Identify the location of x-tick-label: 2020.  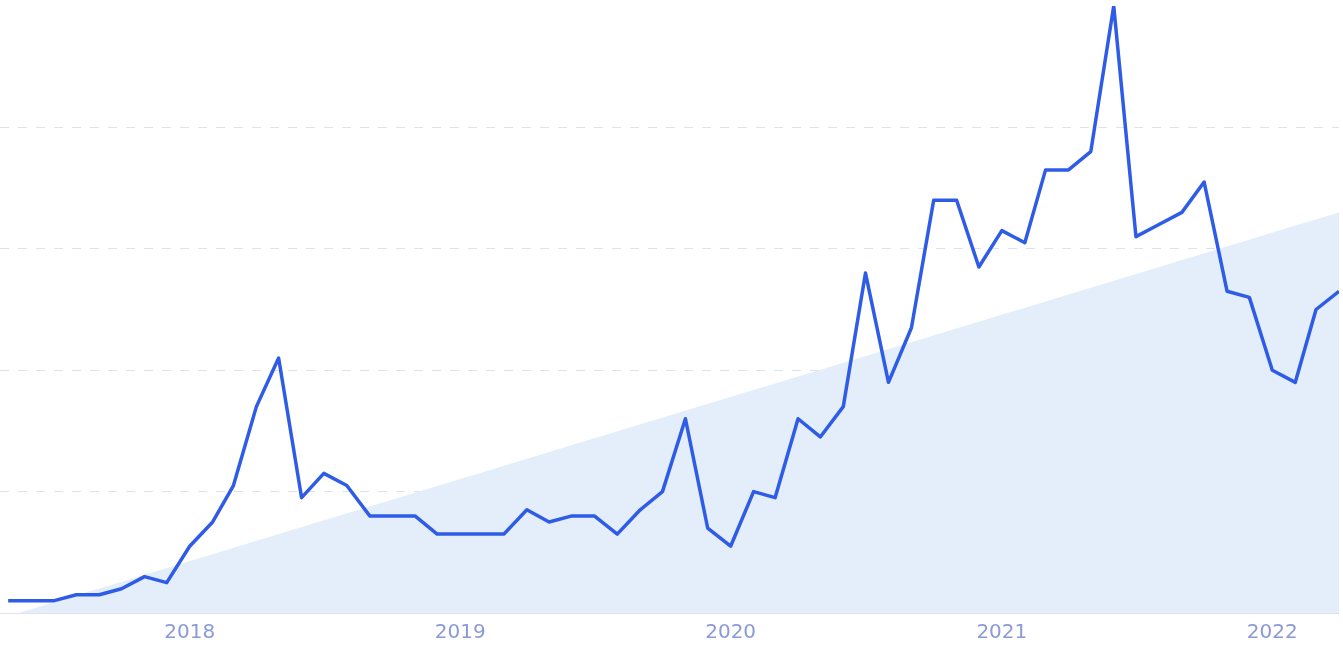
(731, 631).